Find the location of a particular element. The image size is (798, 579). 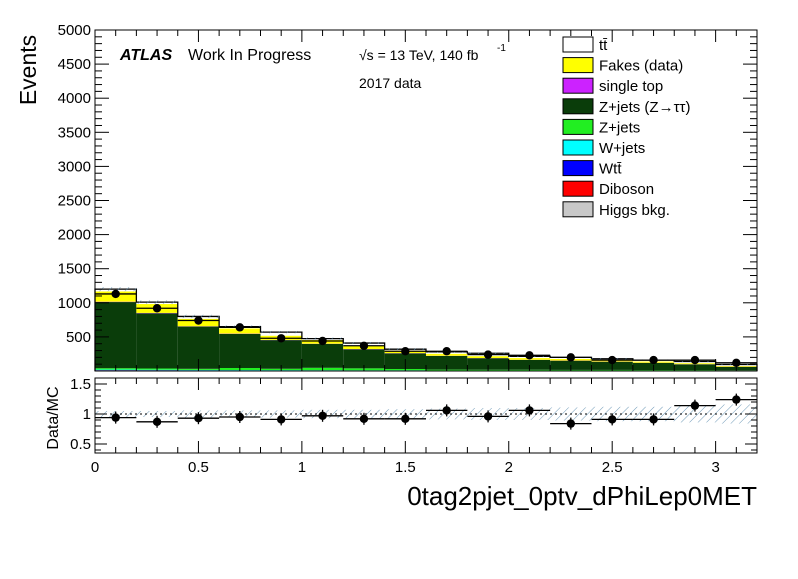

legend-swatch-fakes-data is located at coordinates (578, 65).